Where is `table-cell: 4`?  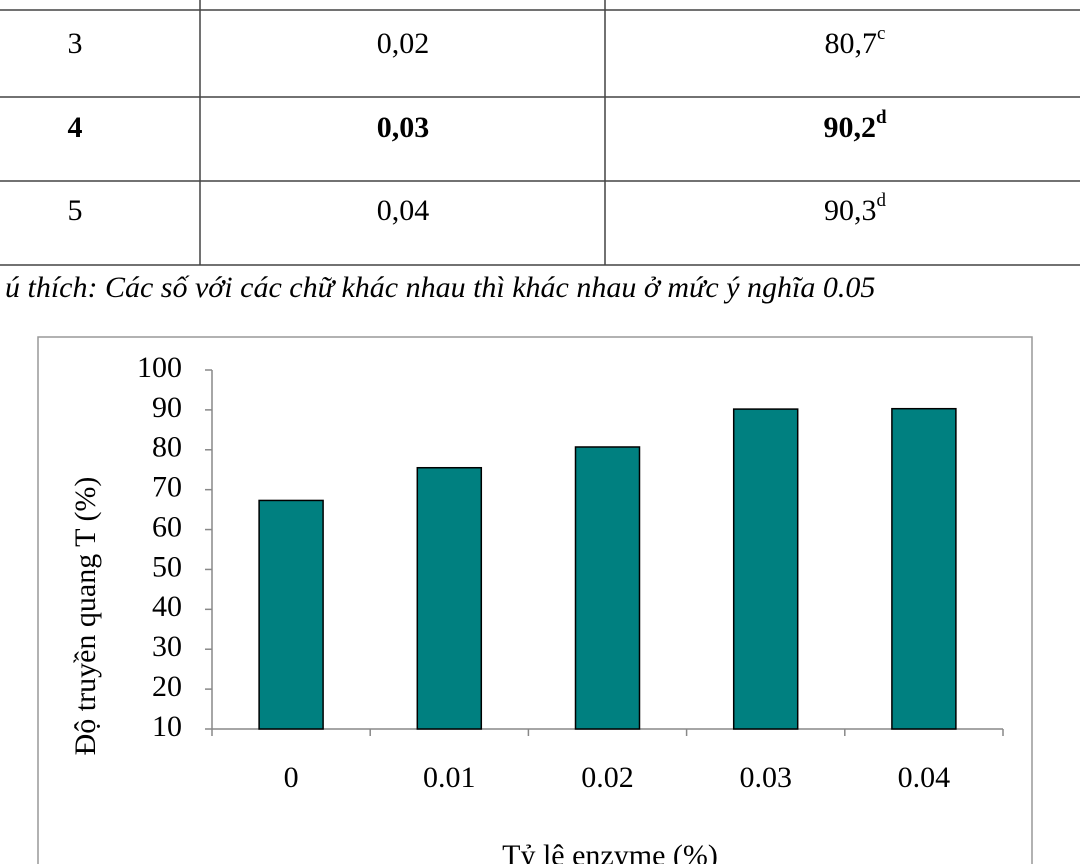 table-cell: 4 is located at coordinates (75, 127).